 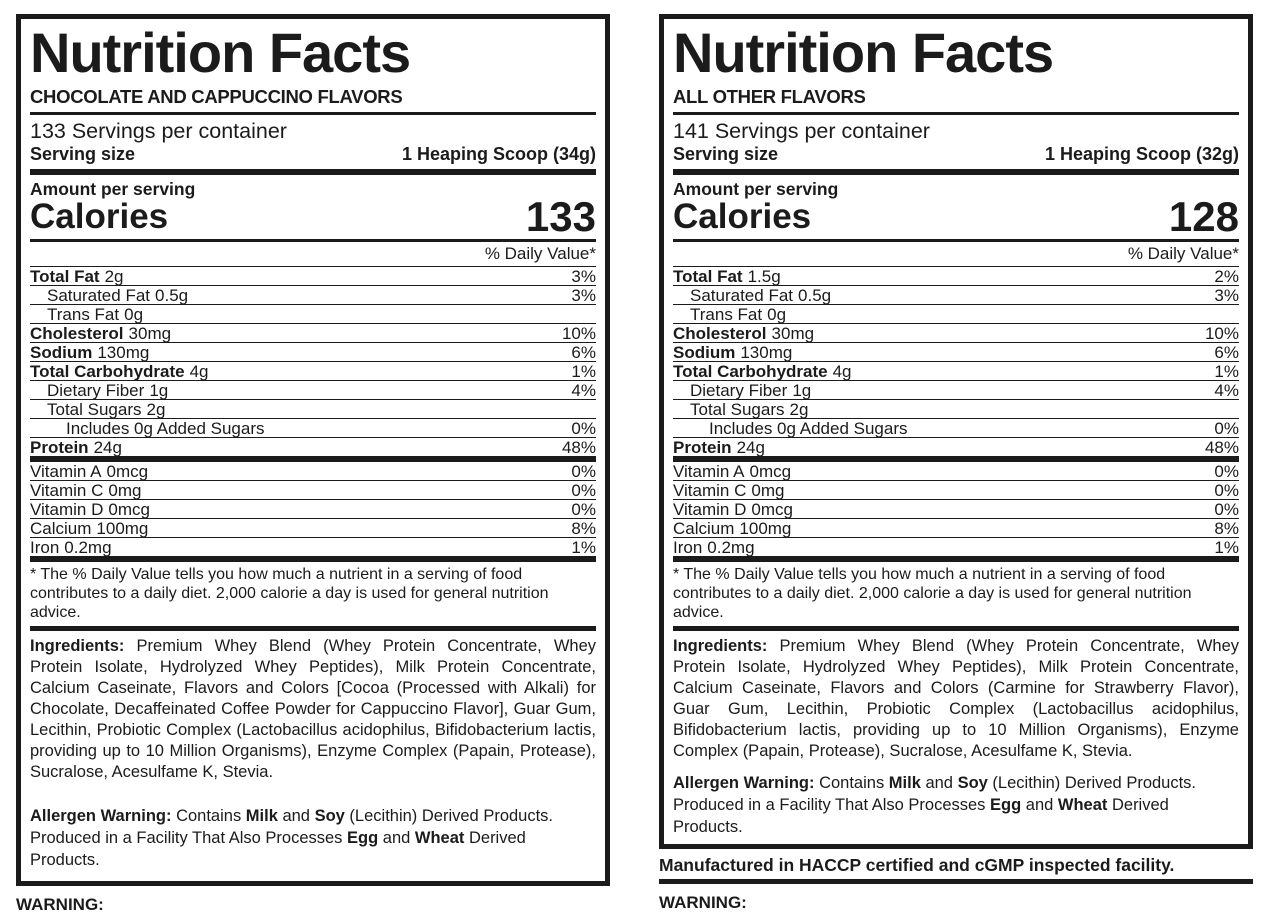 What do you see at coordinates (956, 333) in the screenshot?
I see `nutrient-row: Cholesterol 30mg 10%` at bounding box center [956, 333].